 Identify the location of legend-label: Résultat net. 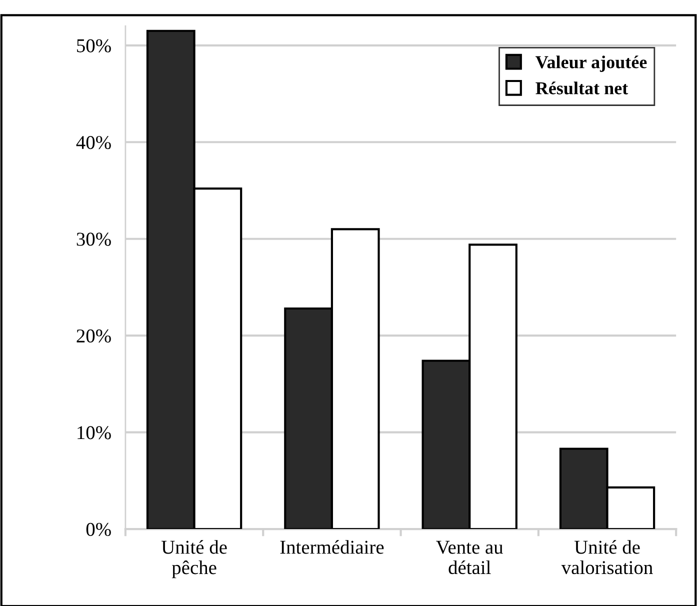
(582, 88).